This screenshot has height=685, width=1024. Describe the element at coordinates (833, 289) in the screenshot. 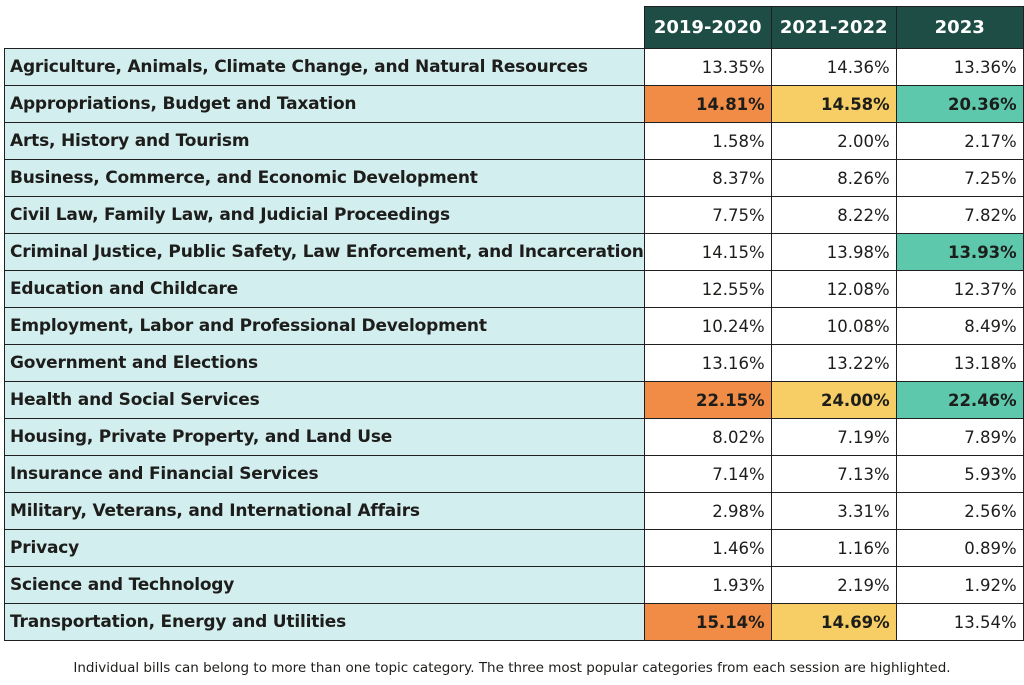

I see `value-cell: 12.08%` at that location.